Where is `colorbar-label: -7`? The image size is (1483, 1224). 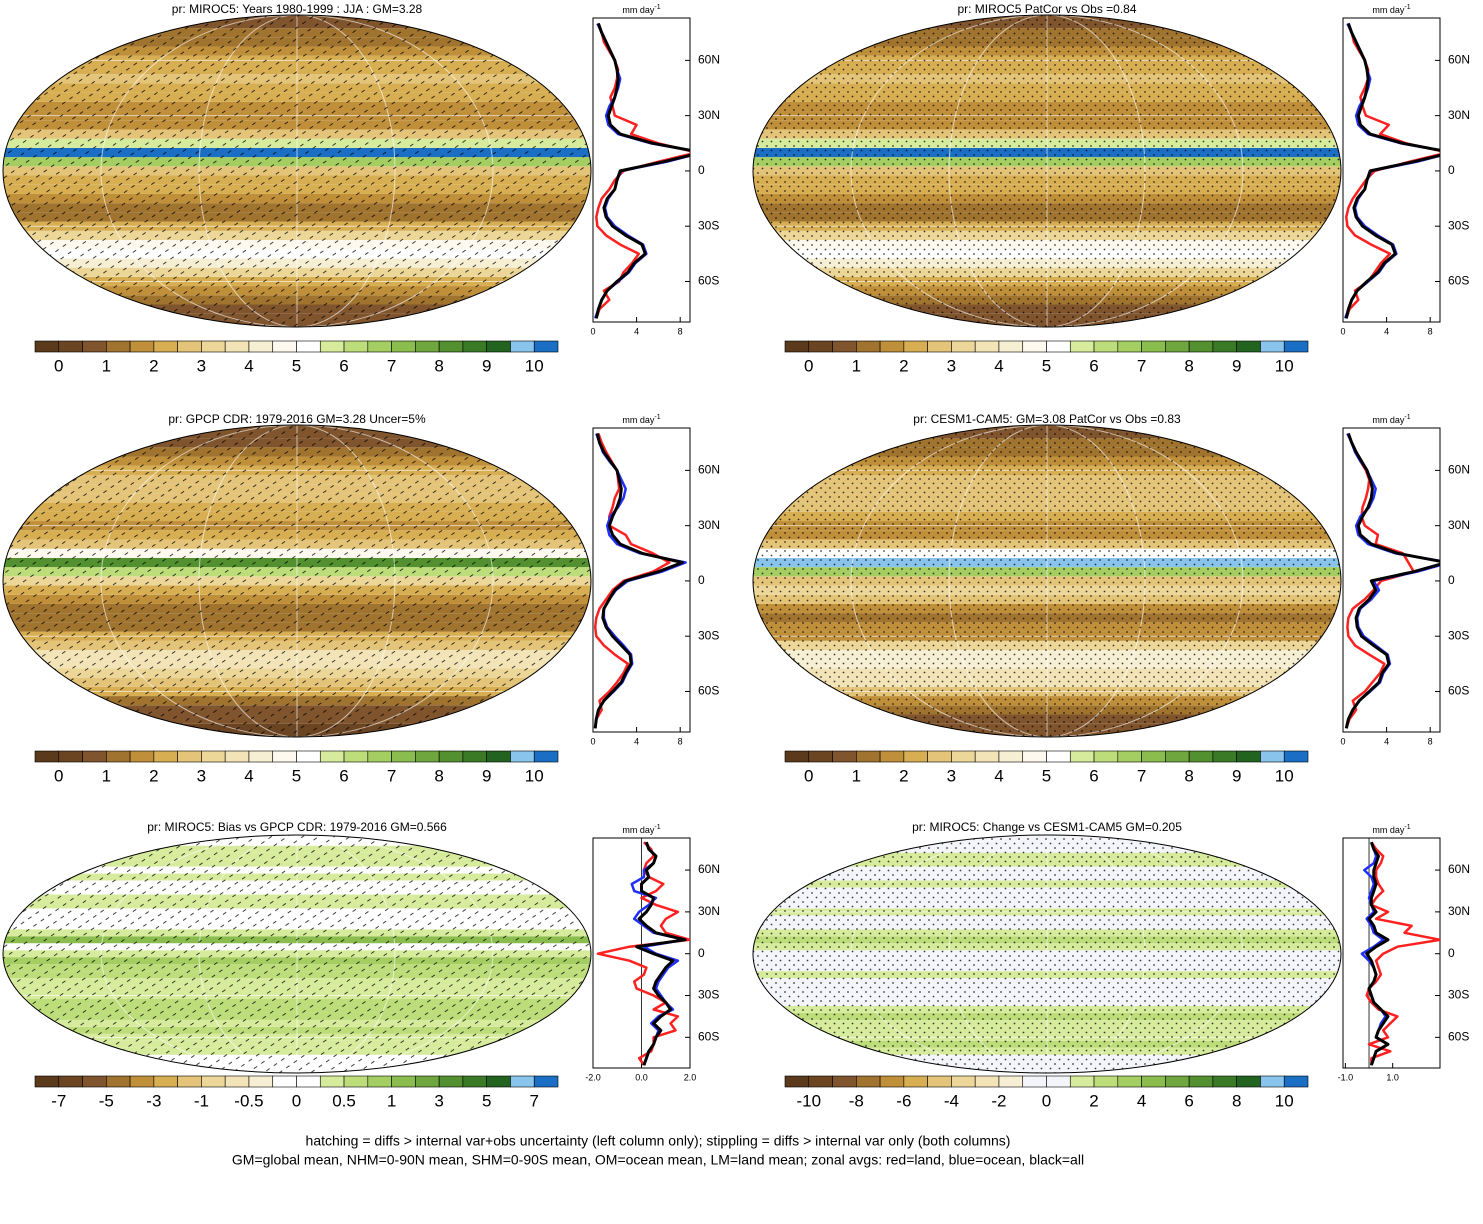 colorbar-label: -7 is located at coordinates (58, 1100).